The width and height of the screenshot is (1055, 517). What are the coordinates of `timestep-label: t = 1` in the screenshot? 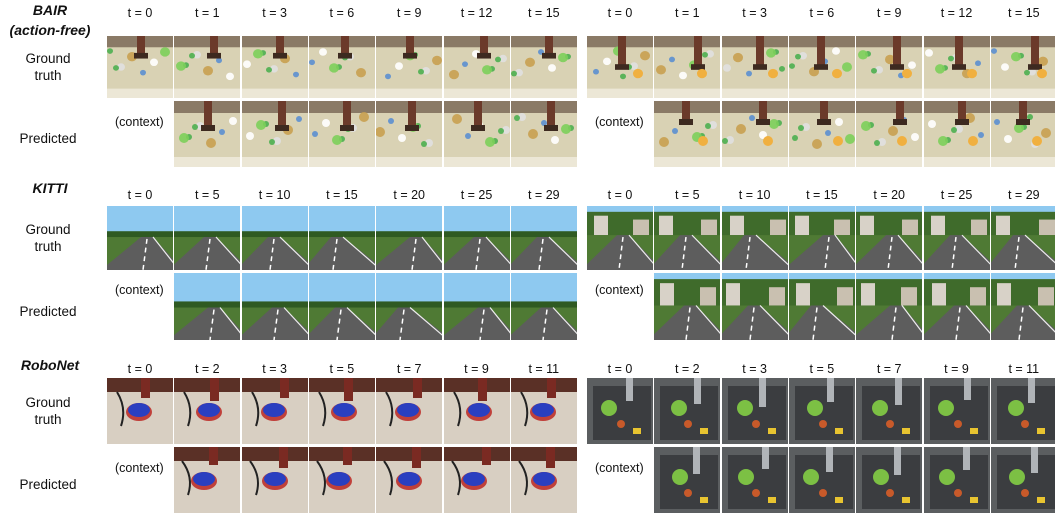 It's located at (207, 13).